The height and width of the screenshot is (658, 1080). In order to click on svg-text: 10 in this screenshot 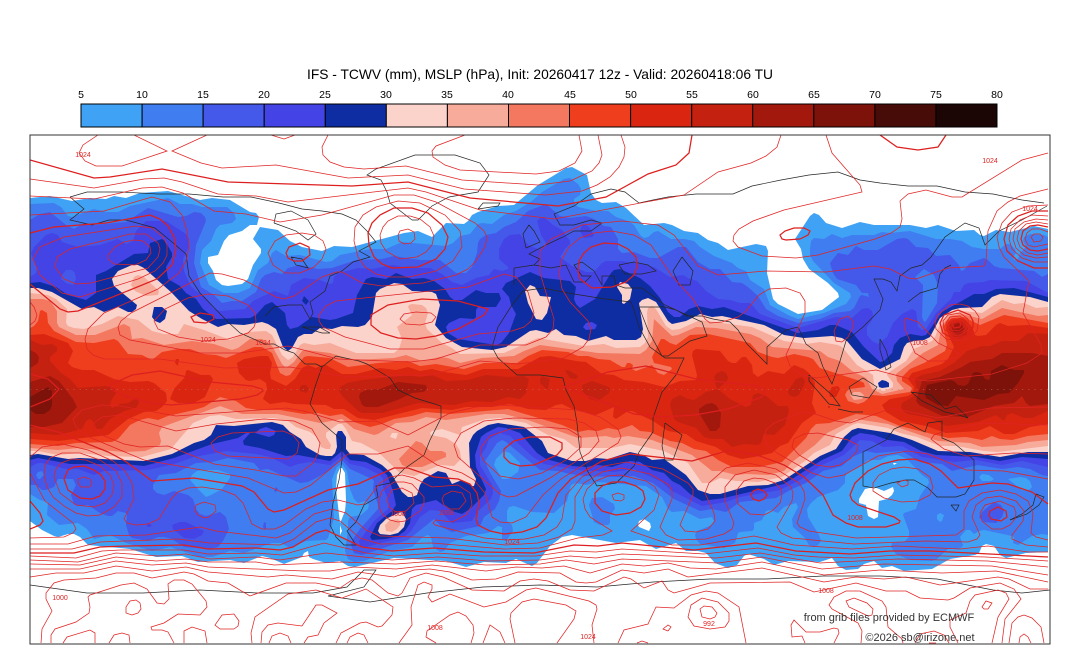, I will do `click(142, 95)`.